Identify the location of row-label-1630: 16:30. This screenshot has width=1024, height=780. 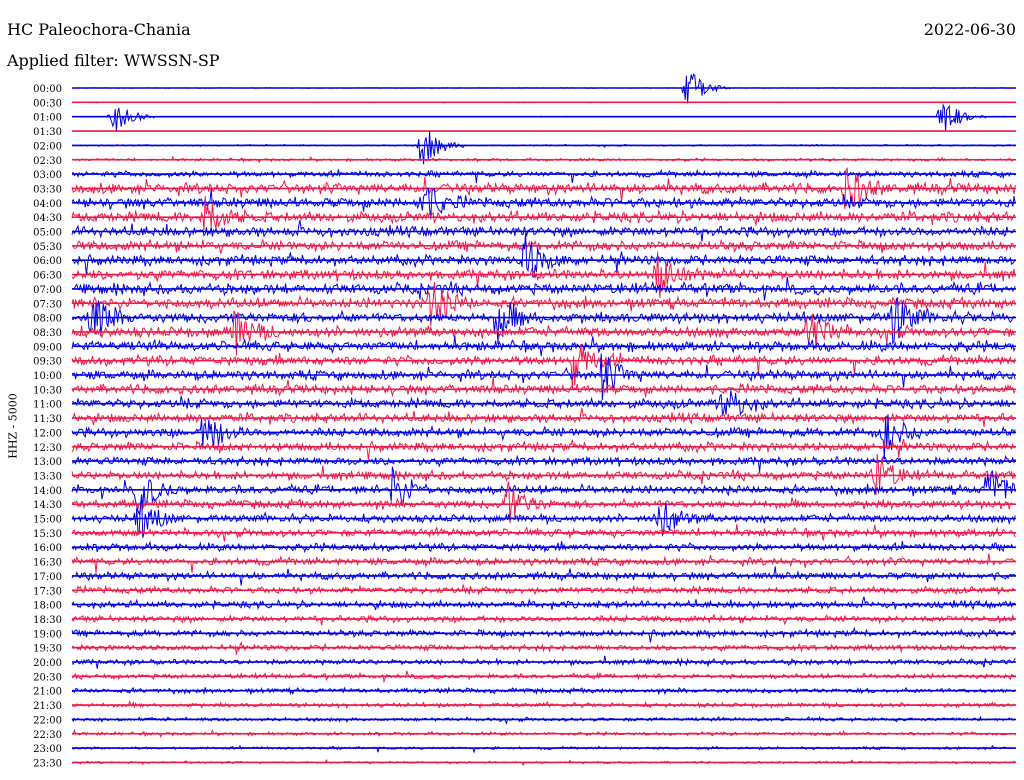
(47, 563).